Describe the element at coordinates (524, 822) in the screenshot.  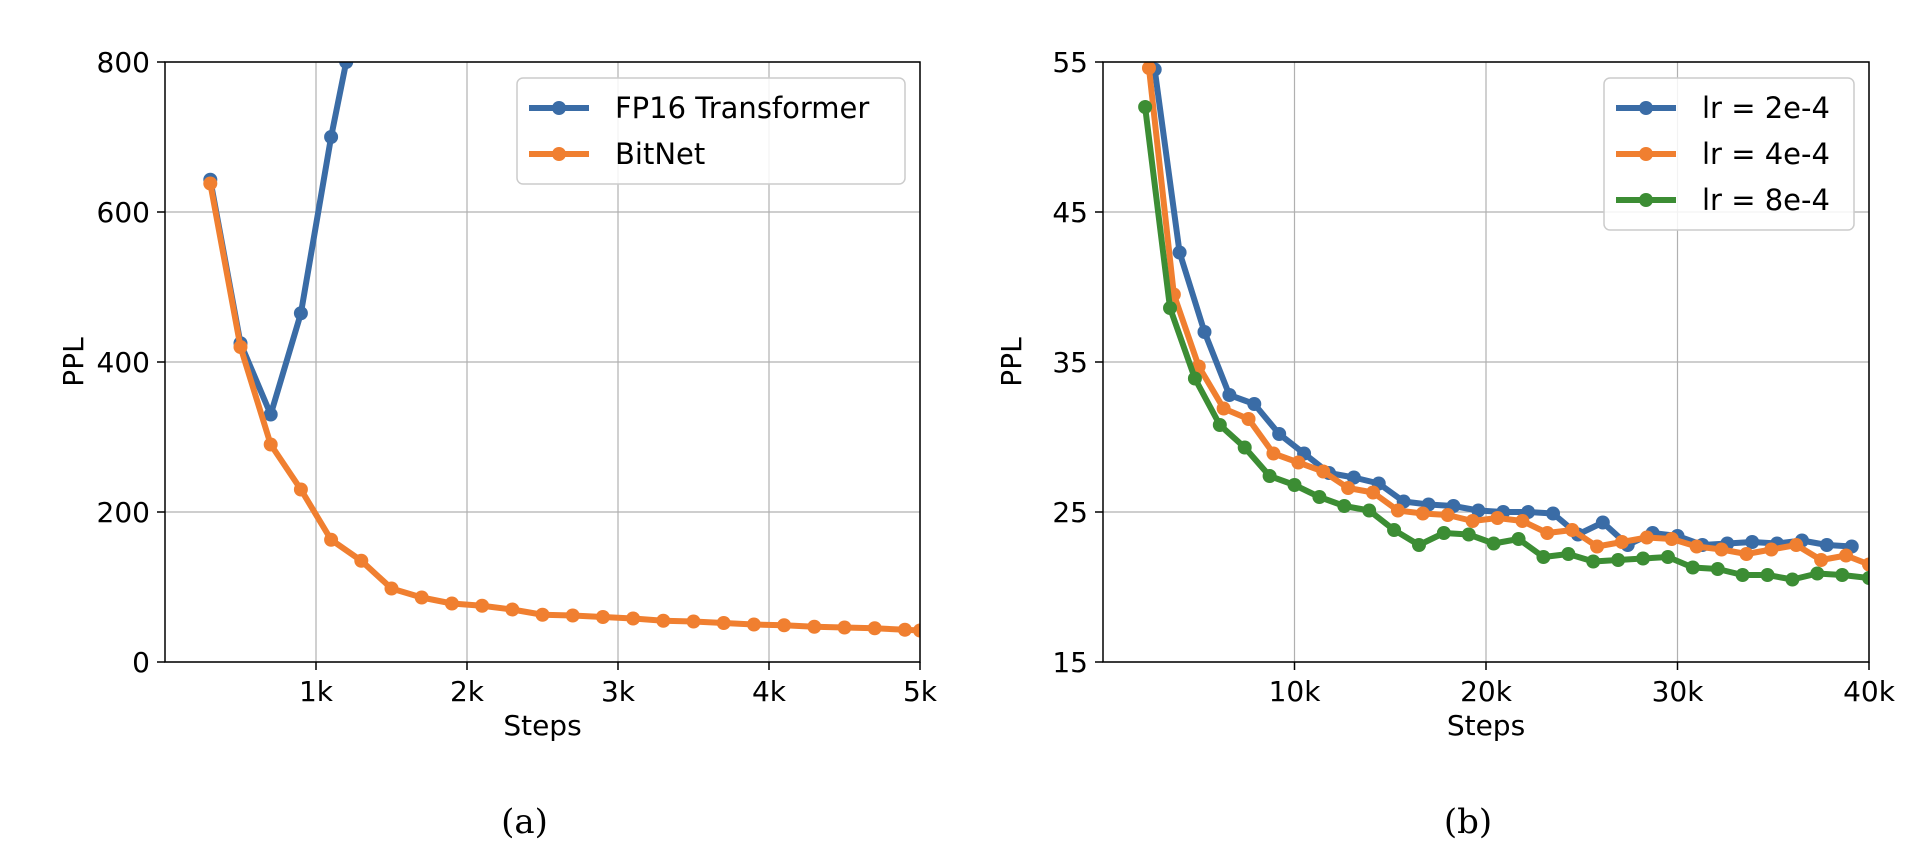
I see `subfigure-caption: (a)` at that location.